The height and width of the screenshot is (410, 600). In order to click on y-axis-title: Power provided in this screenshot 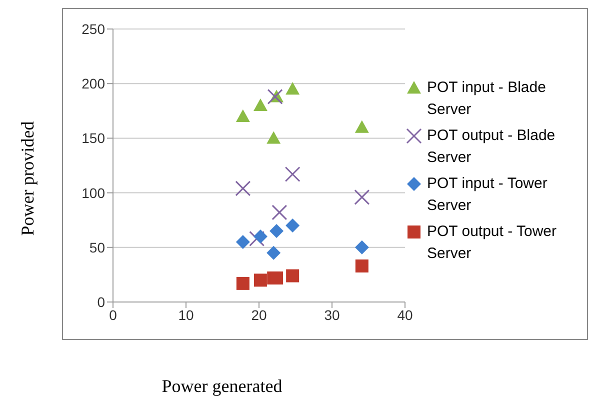, I will do `click(28, 178)`.